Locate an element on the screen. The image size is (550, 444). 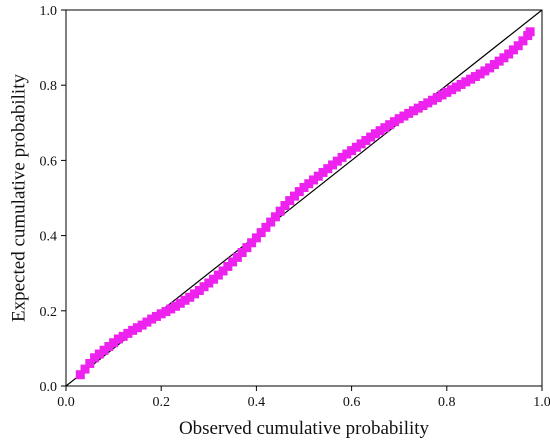
x-tick-label: 0.2 is located at coordinates (161, 402).